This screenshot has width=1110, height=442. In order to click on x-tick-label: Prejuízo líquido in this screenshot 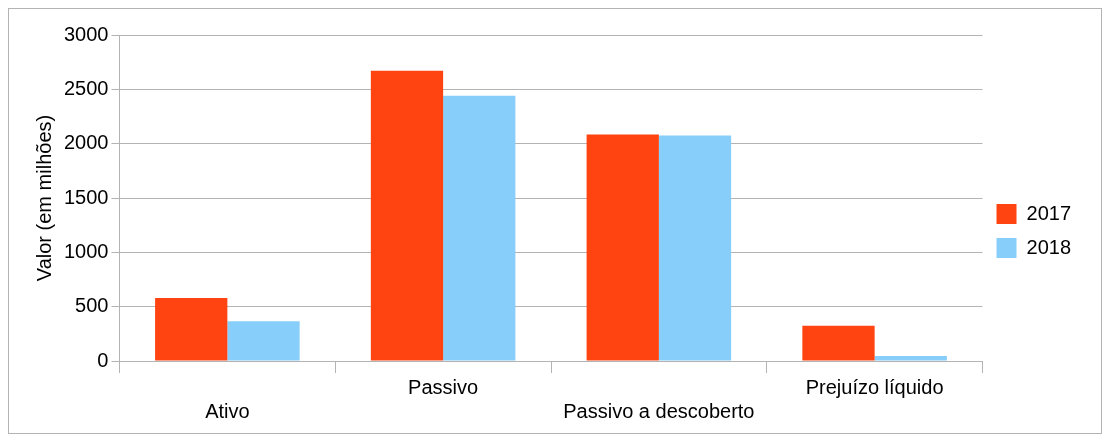, I will do `click(874, 386)`.